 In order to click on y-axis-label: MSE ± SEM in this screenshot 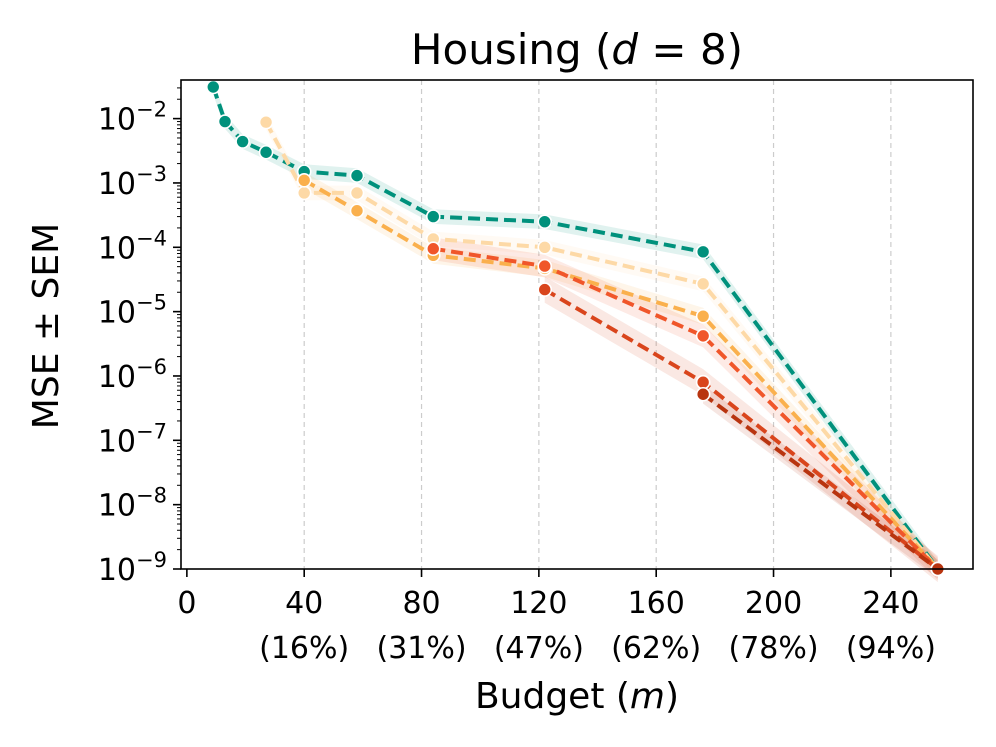, I will do `click(46, 326)`.